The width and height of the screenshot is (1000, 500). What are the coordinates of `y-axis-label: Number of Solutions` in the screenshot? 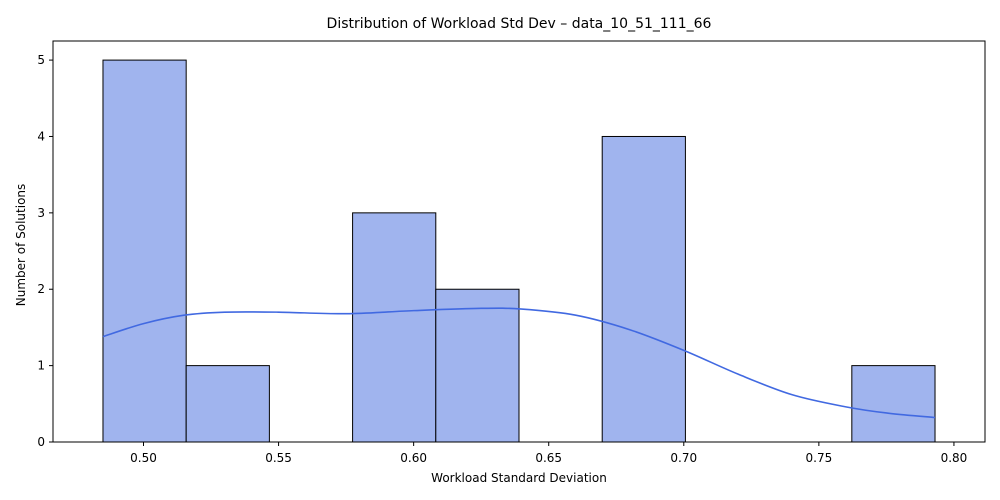 It's located at (21, 245).